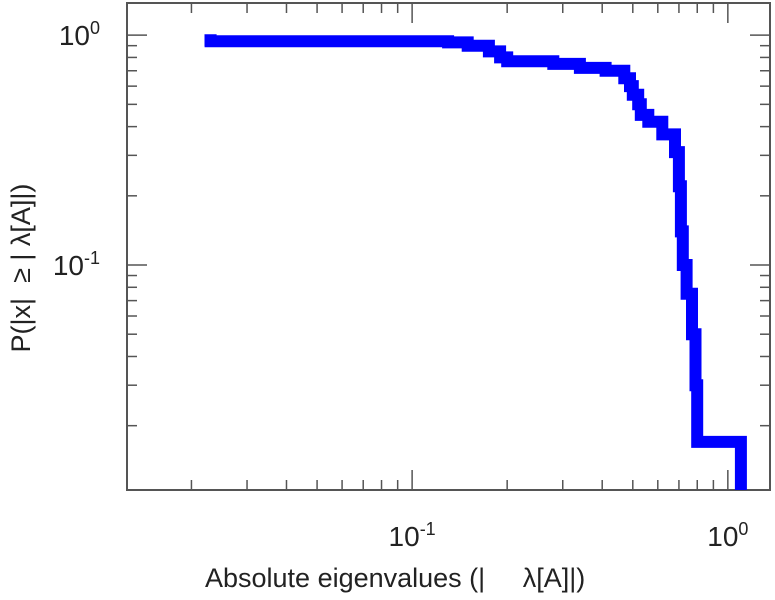  What do you see at coordinates (21, 268) in the screenshot?
I see `y-axis-label: P(|x| ≥ | λ[A]|)` at bounding box center [21, 268].